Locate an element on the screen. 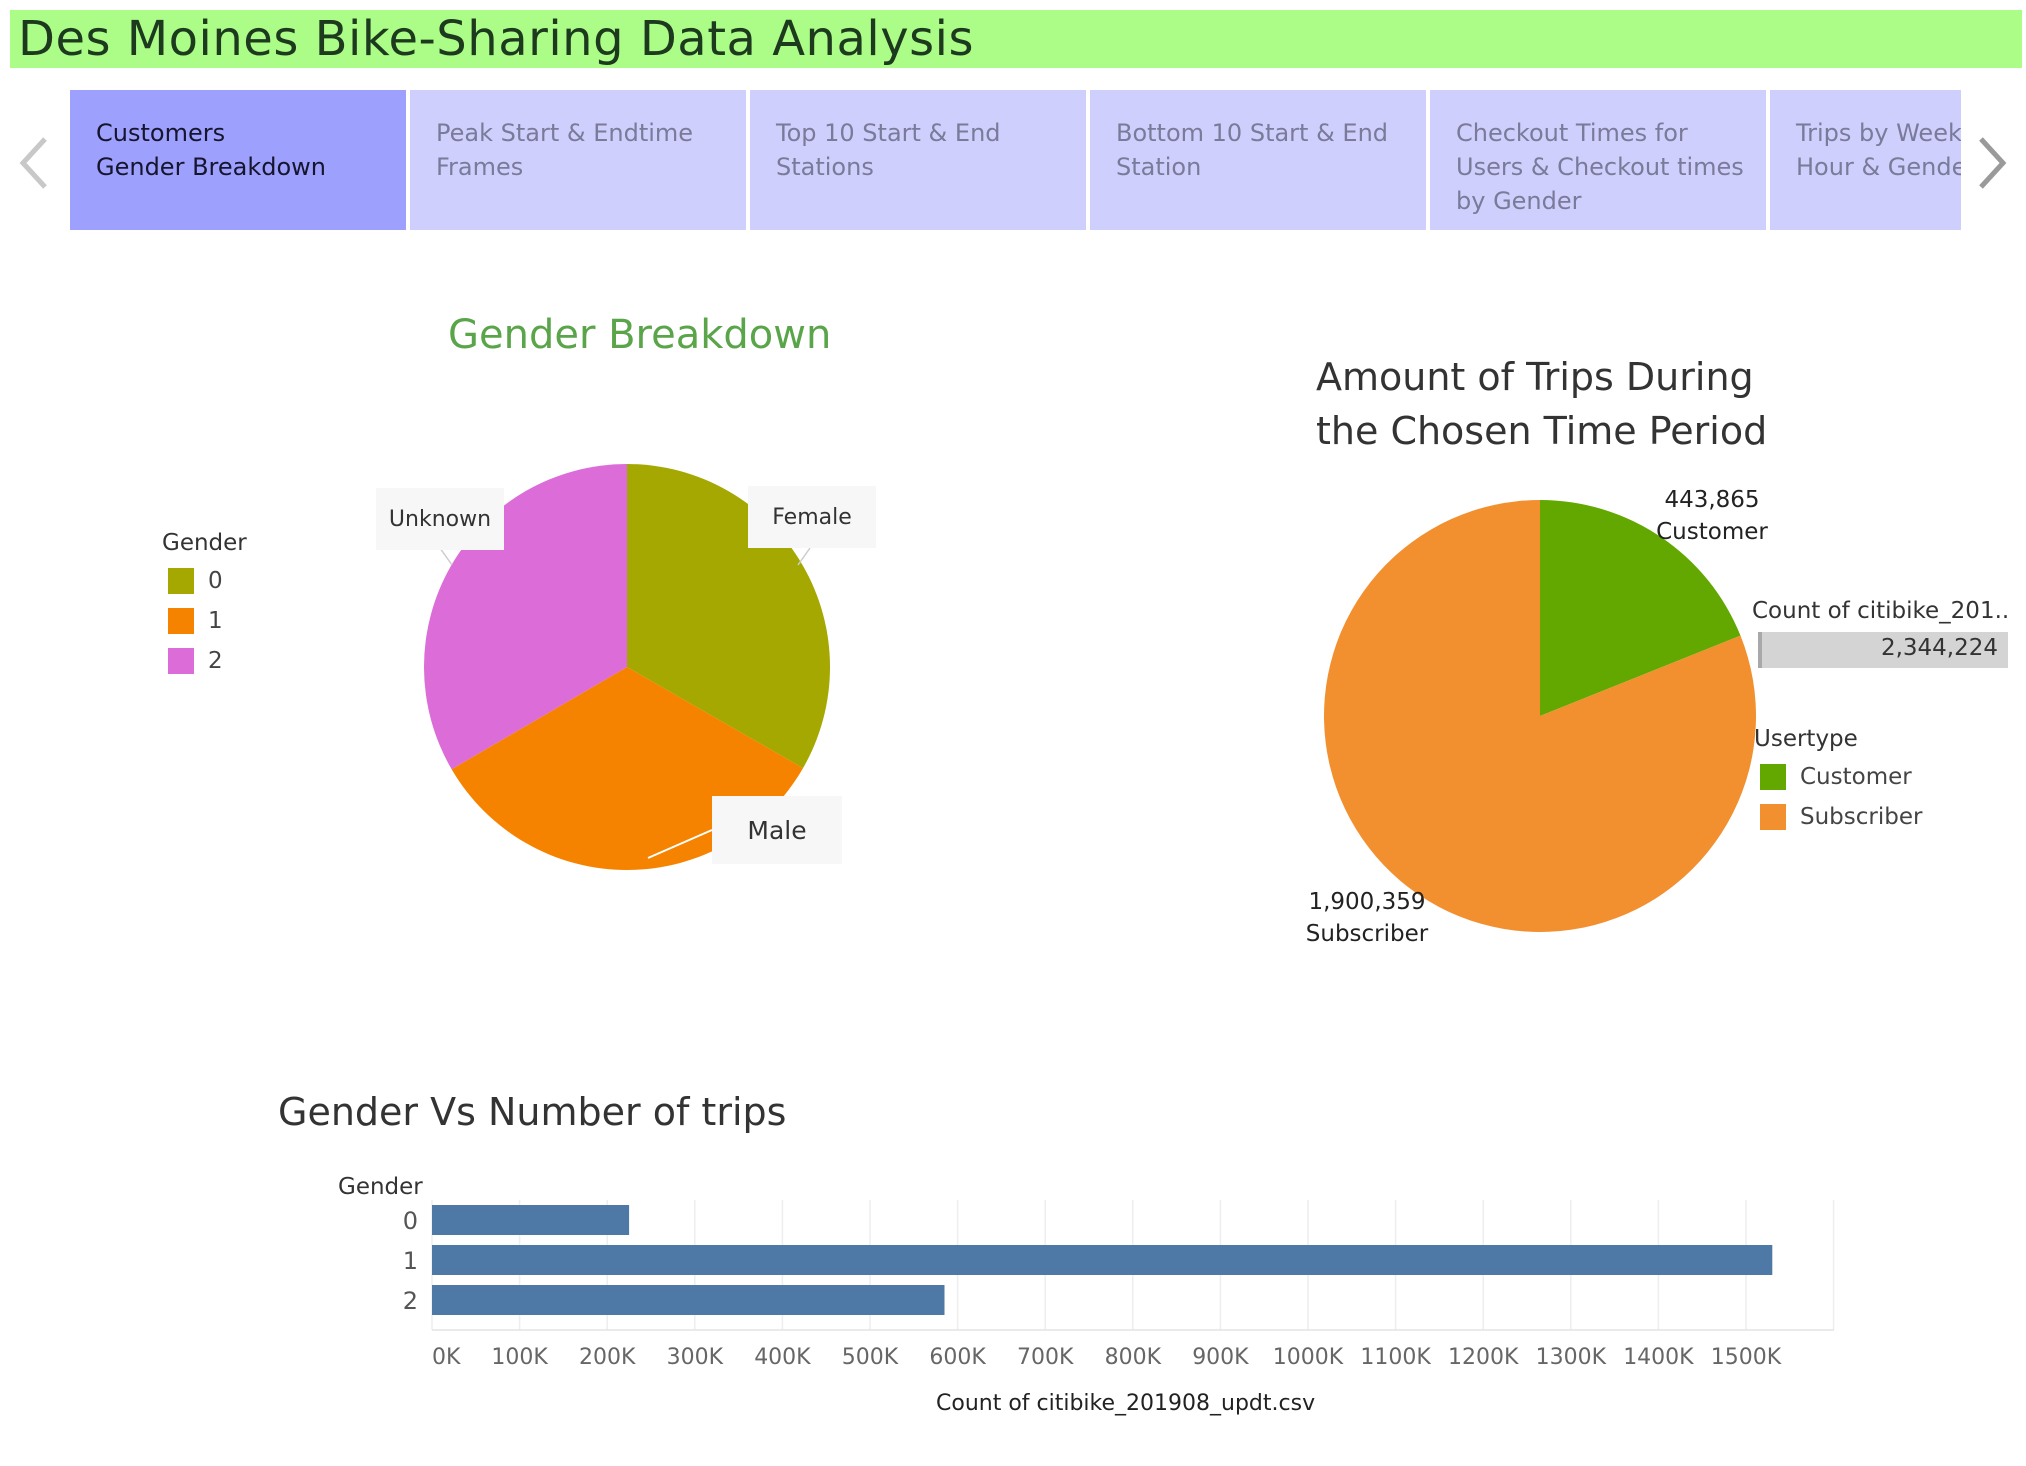 The width and height of the screenshot is (2026, 1466). tab-label: Trips by Weekday per Hour & Gender is located at coordinates (1878, 150).